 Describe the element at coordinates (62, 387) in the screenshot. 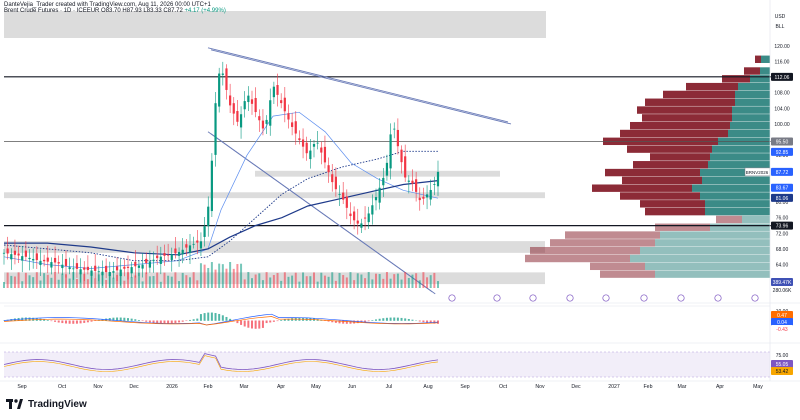

I see `date-tick-1: Oct` at that location.